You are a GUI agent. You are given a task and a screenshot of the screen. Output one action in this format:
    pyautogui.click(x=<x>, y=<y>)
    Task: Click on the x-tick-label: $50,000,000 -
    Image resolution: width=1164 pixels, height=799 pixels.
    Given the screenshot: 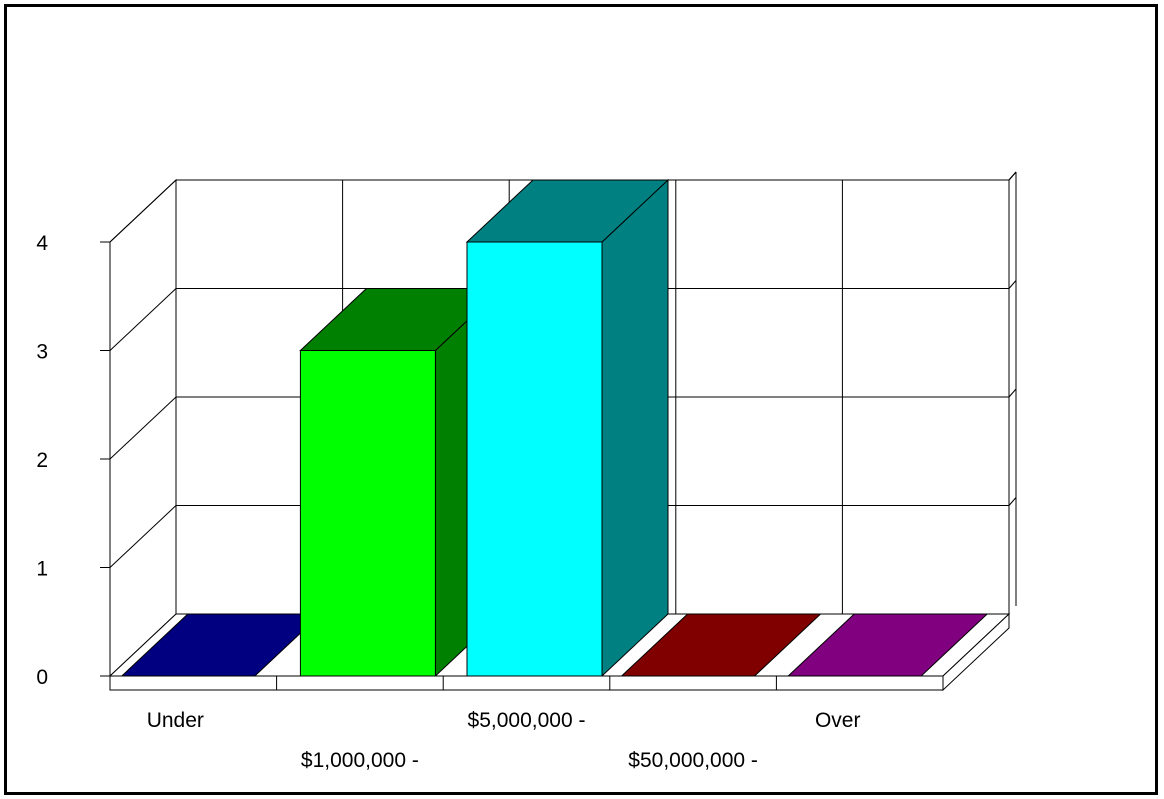 What is the action you would take?
    pyautogui.click(x=693, y=760)
    